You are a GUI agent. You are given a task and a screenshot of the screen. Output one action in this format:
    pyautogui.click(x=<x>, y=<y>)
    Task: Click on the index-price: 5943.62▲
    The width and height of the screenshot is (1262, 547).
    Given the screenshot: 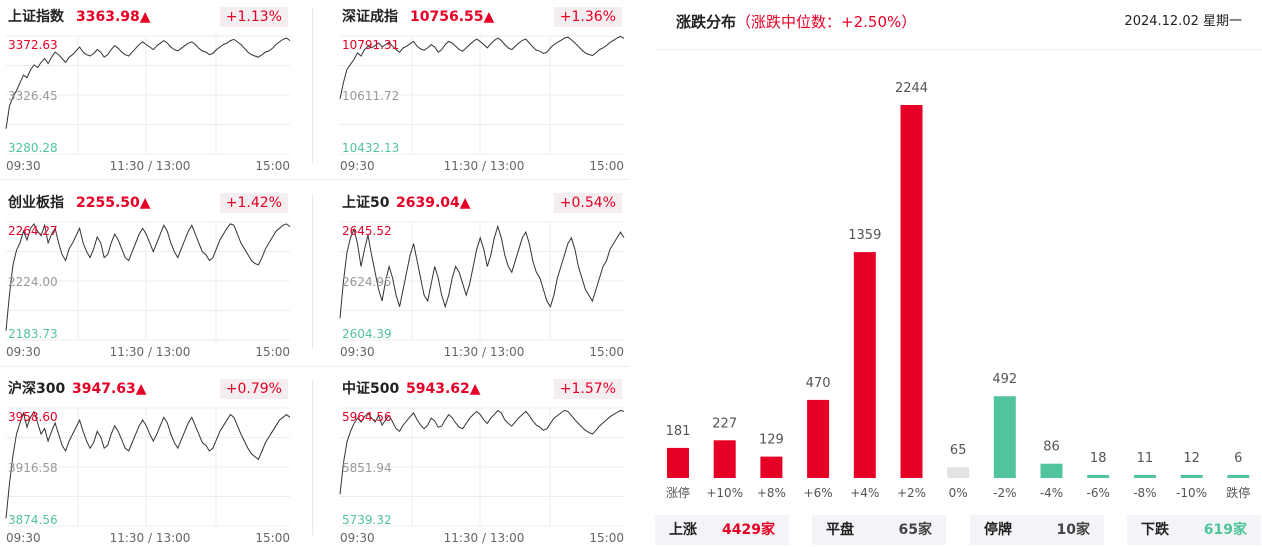 What is the action you would take?
    pyautogui.click(x=443, y=389)
    